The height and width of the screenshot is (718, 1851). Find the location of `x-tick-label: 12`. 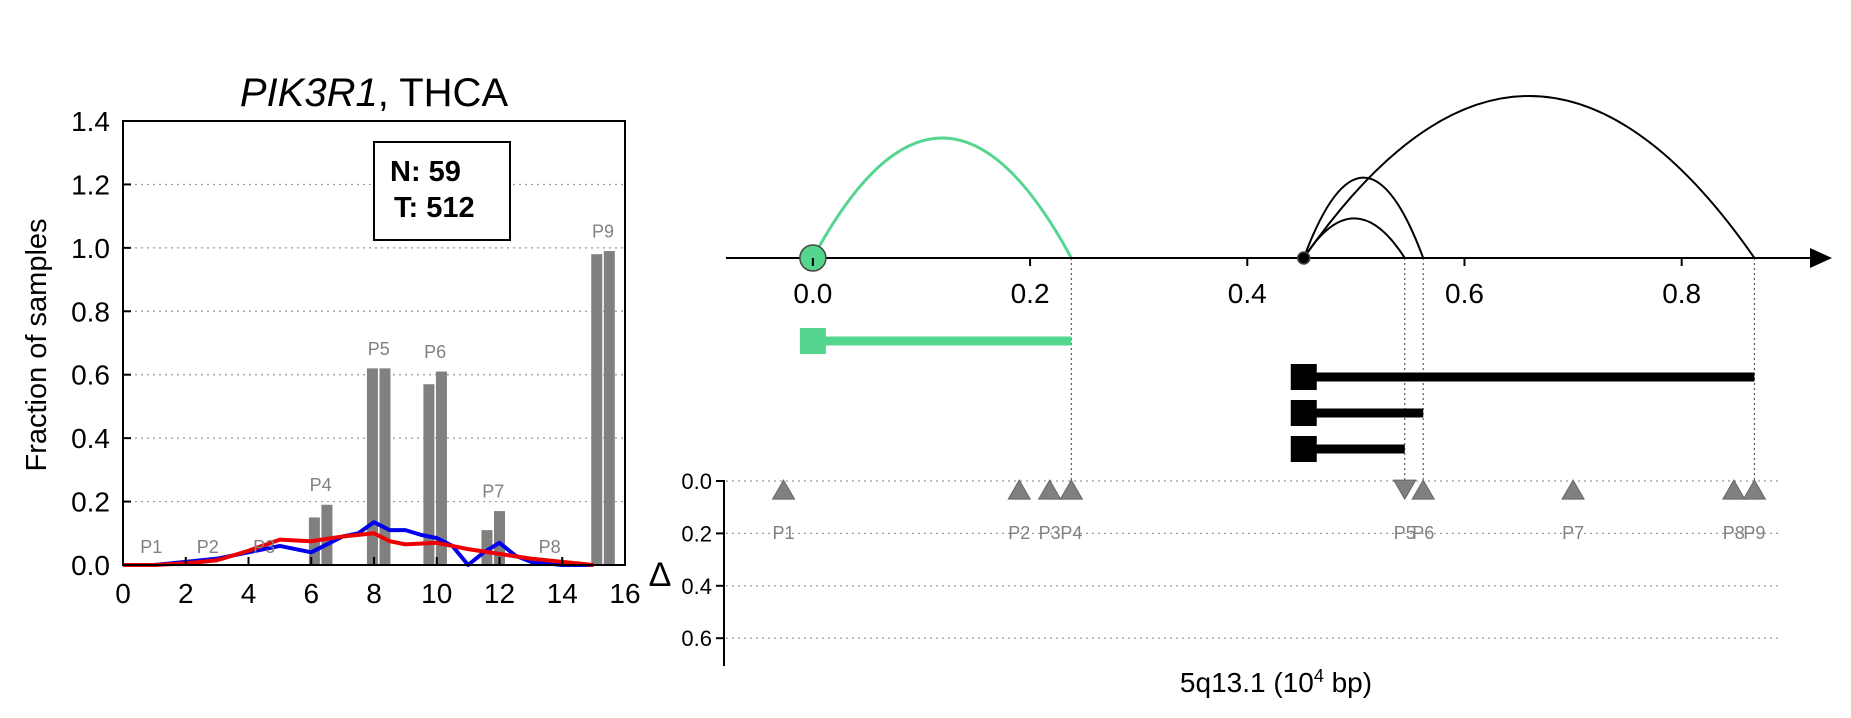

x-tick-label: 12 is located at coordinates (499, 593).